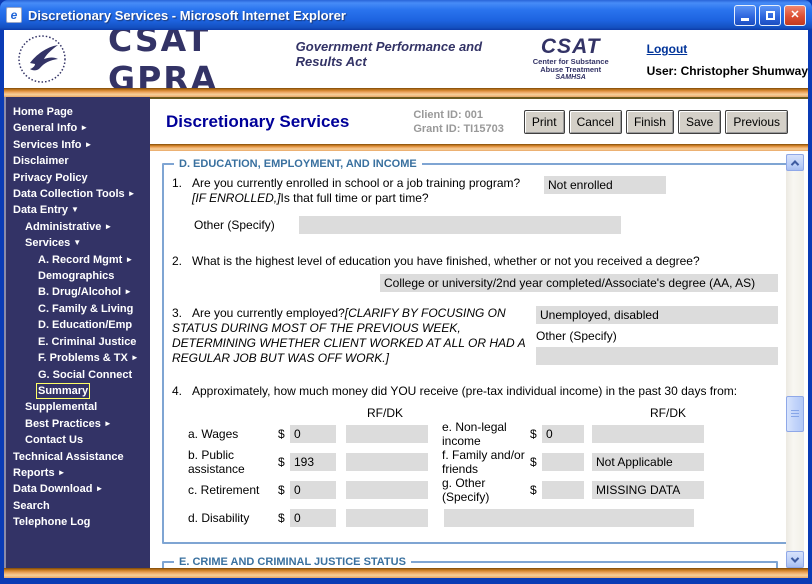 The image size is (812, 584). Describe the element at coordinates (563, 490) in the screenshot. I see `other-amount-field` at that location.